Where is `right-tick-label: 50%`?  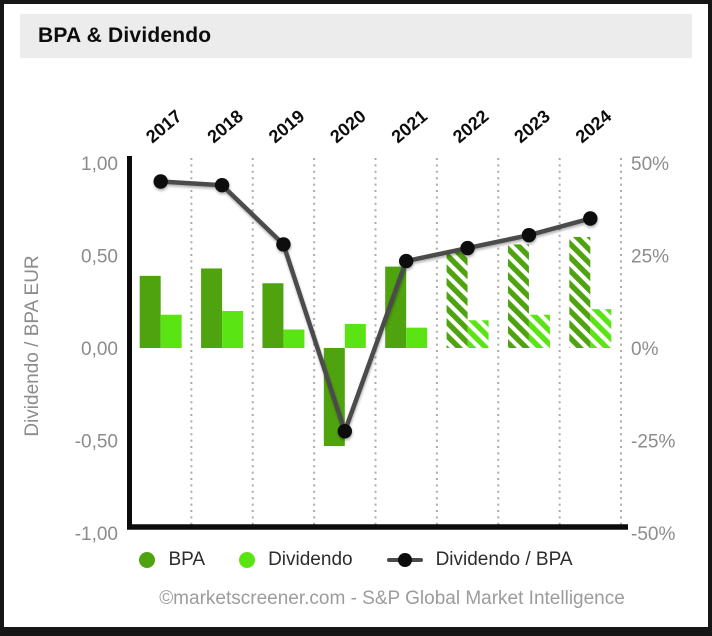 right-tick-label: 50% is located at coordinates (650, 164).